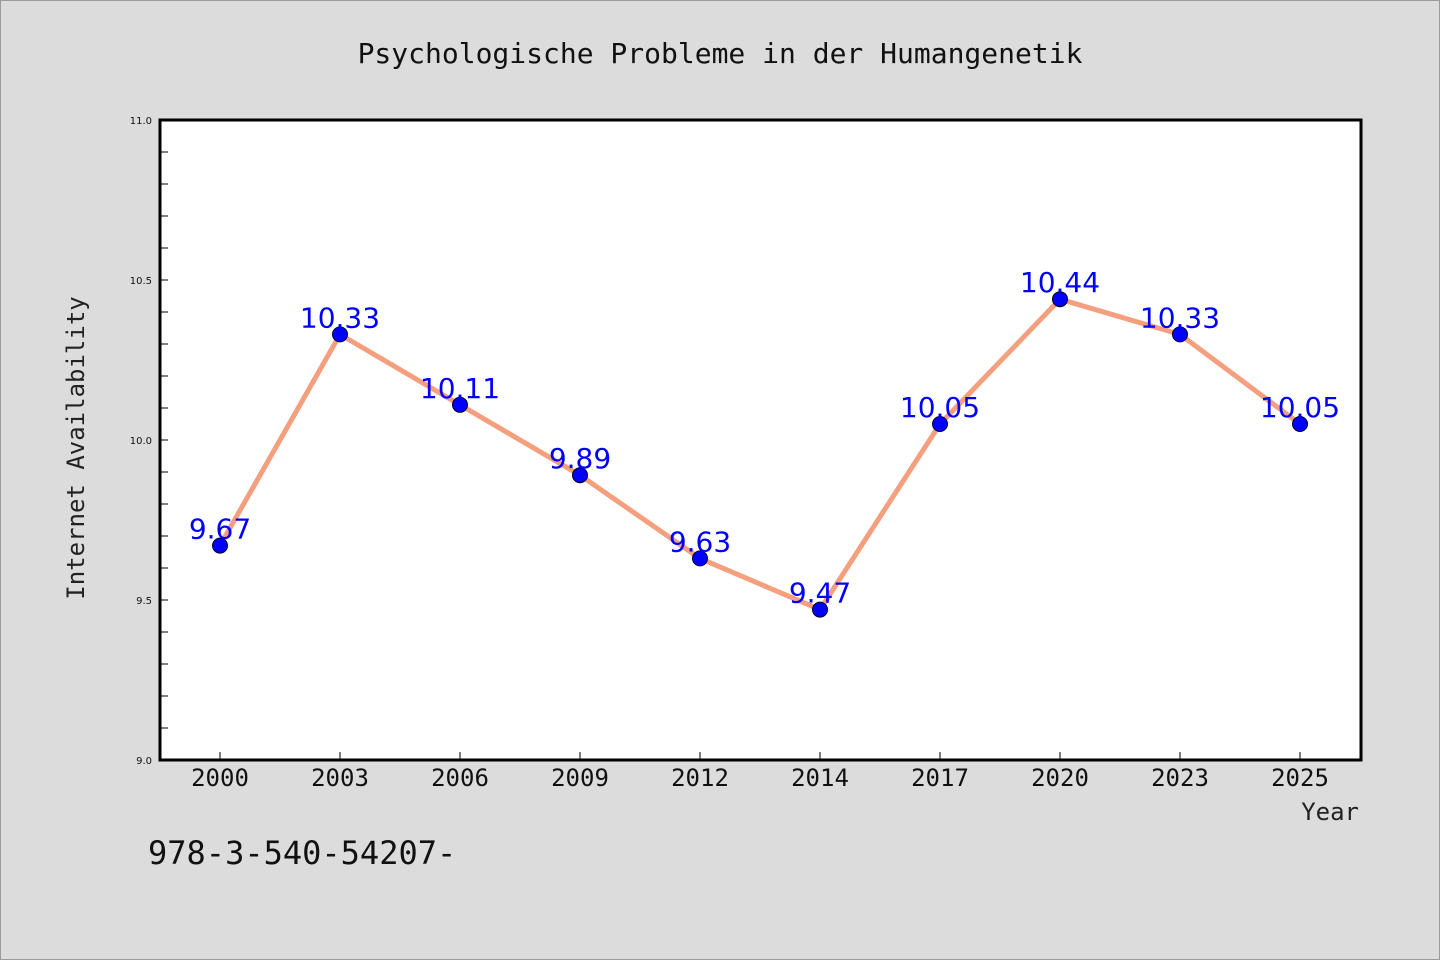 The height and width of the screenshot is (960, 1440). Describe the element at coordinates (760, 772) in the screenshot. I see `x-axis-ticks: 2000 2003 2006 2009 2012 2014 2017 2020 2023 2025` at that location.